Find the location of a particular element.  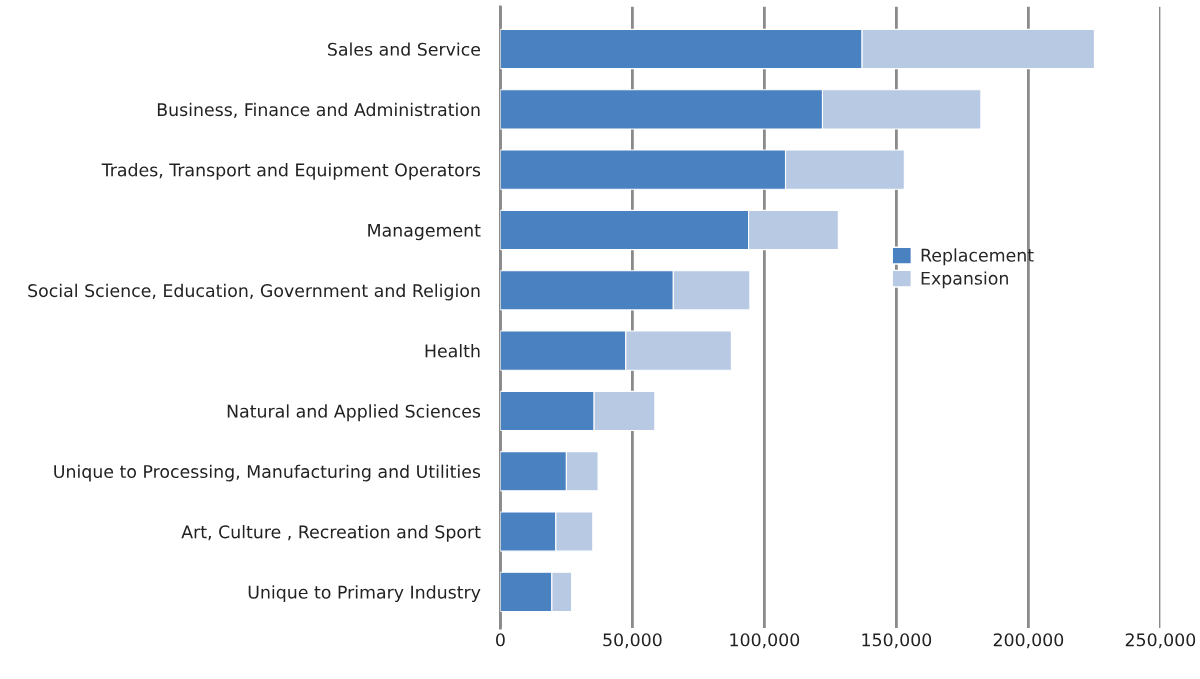

y-tick-label: Health is located at coordinates (452, 351).